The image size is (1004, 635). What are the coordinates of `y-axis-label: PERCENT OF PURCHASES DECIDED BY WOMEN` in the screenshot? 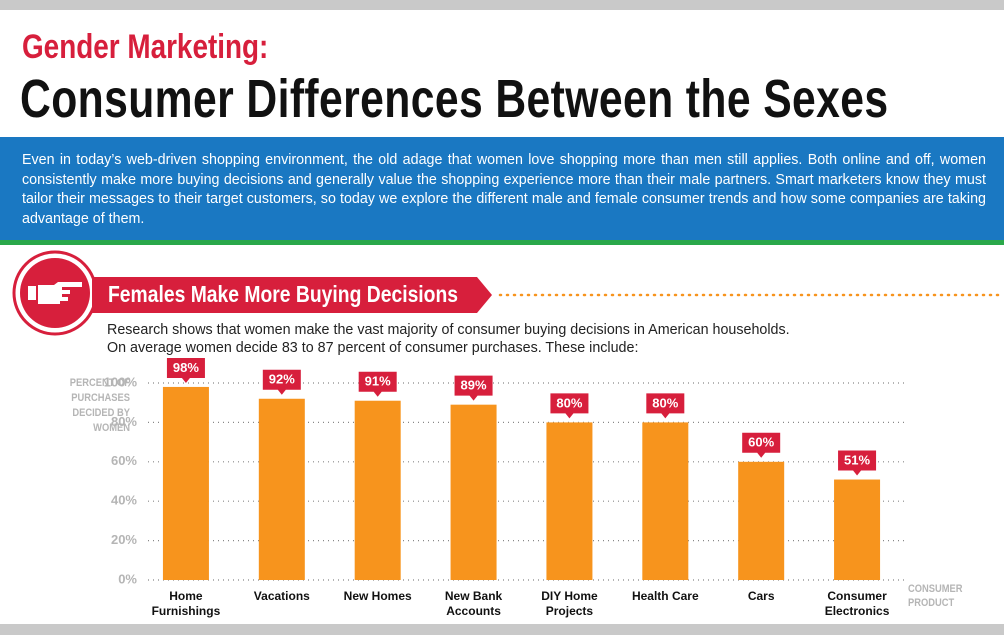 It's located at (99, 405).